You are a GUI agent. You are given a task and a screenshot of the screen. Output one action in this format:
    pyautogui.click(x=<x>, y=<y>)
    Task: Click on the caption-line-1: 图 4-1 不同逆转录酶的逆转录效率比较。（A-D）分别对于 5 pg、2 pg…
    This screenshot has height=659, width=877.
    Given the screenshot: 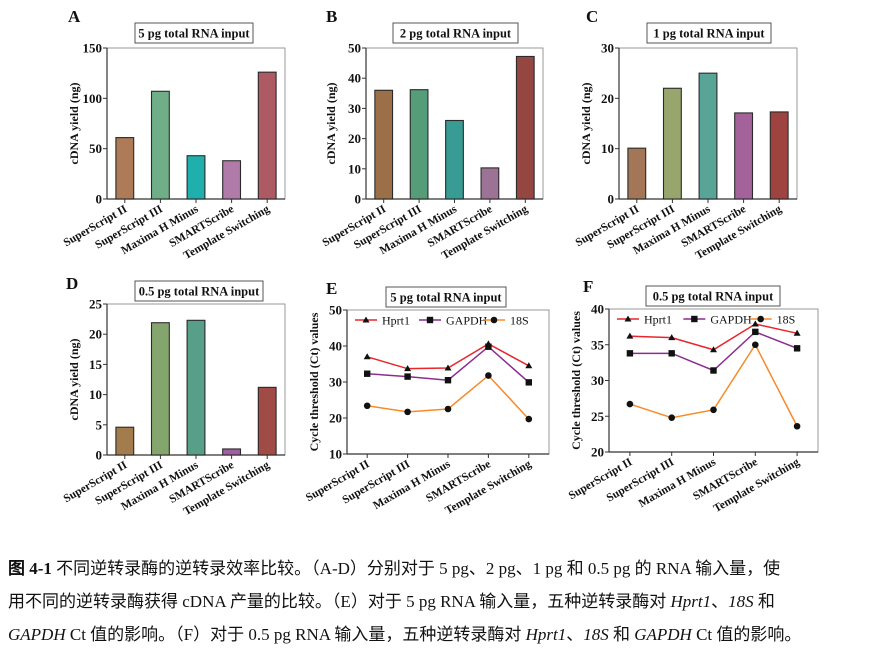 What is the action you would take?
    pyautogui.click(x=438, y=568)
    